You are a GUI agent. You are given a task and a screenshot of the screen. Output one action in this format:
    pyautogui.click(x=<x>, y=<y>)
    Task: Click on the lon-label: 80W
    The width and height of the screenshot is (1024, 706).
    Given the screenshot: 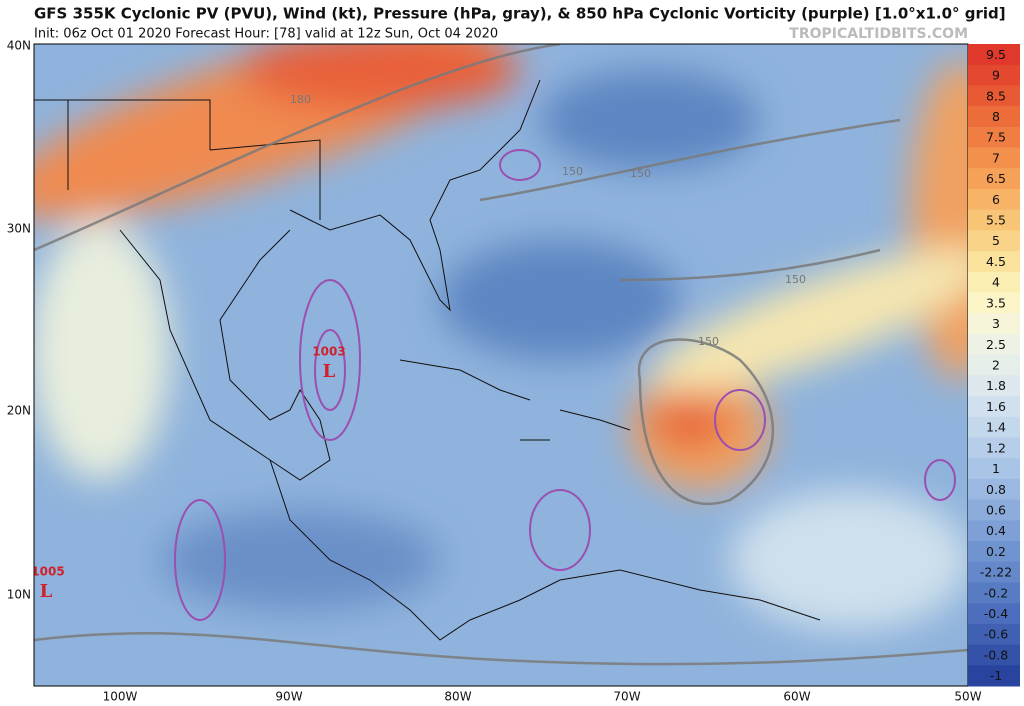 What is the action you would take?
    pyautogui.click(x=457, y=697)
    